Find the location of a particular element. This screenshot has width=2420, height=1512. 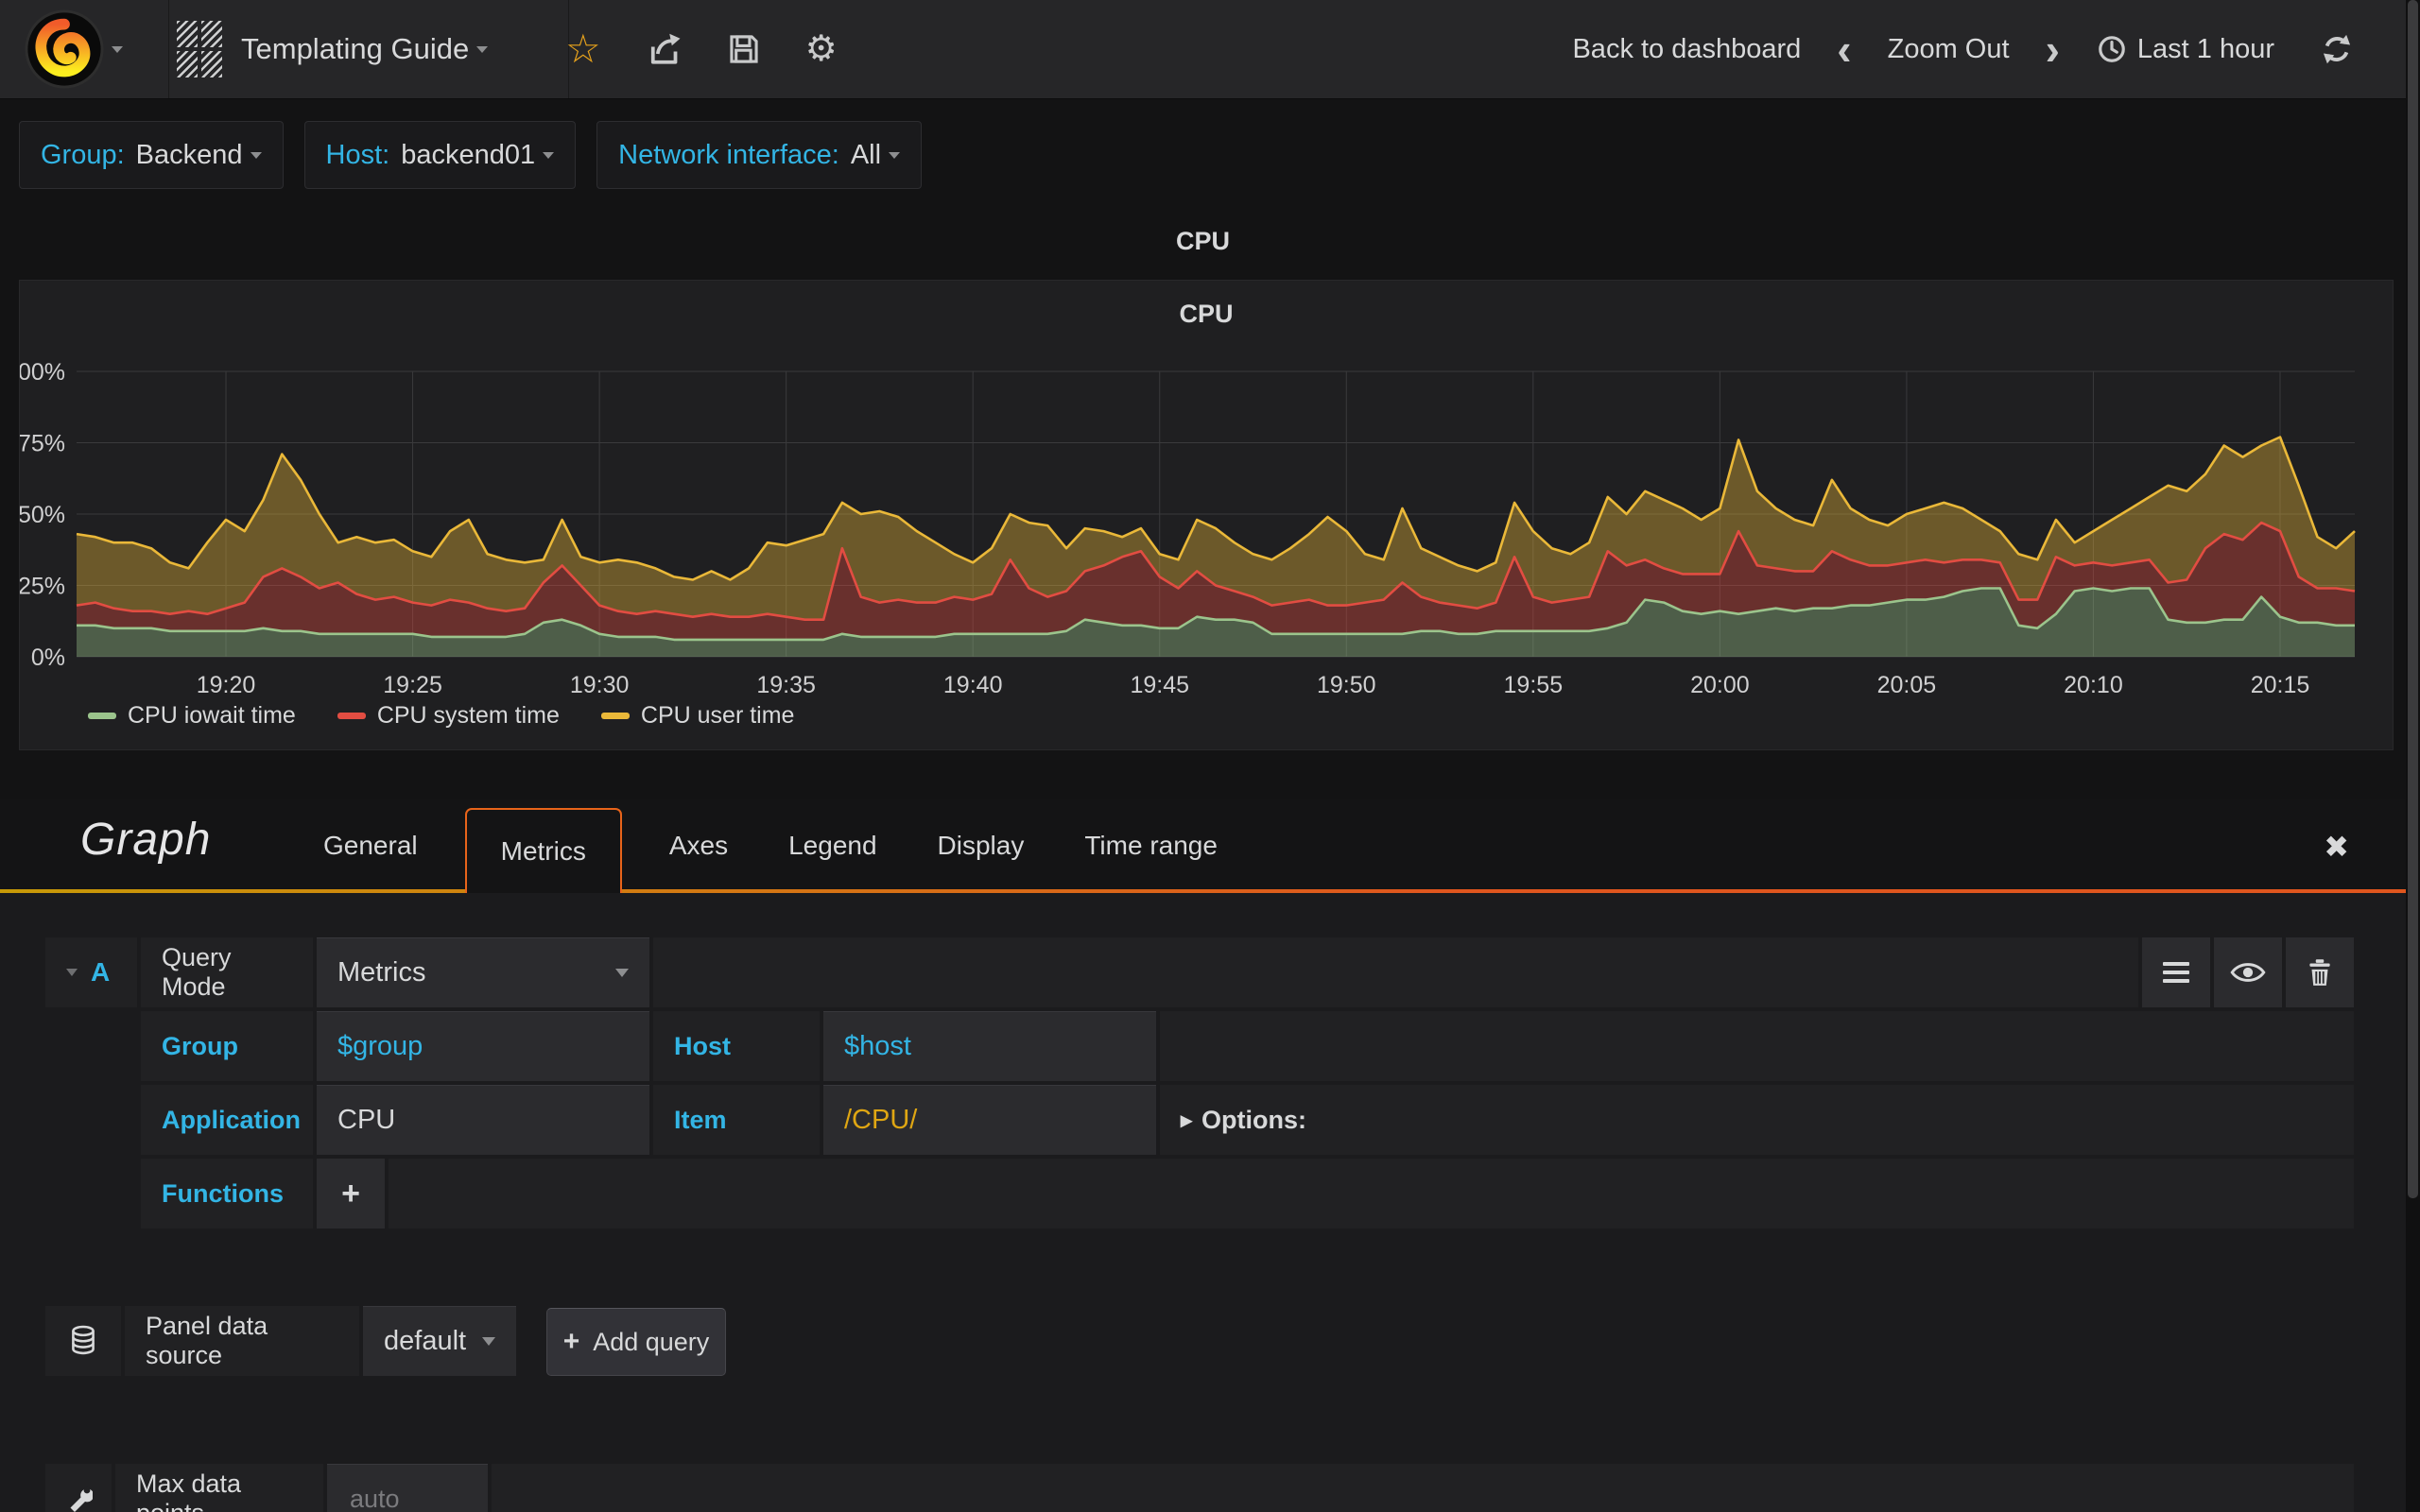

add-query-button: + Add query is located at coordinates (636, 1342).